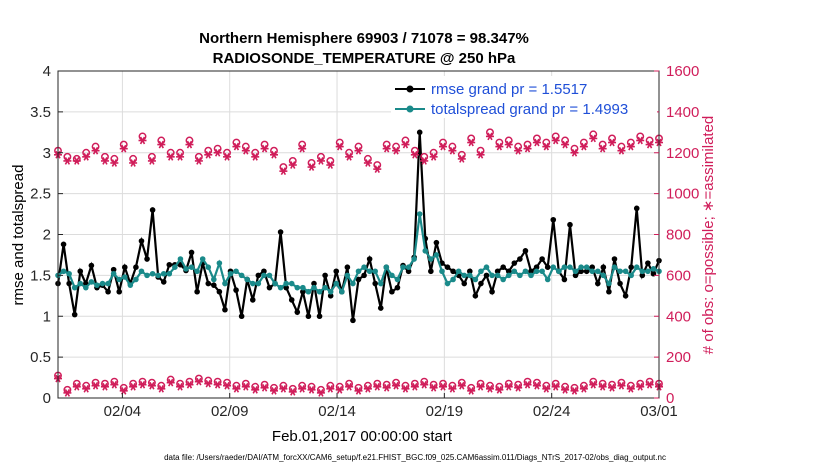  What do you see at coordinates (358, 253) in the screenshot?
I see `series-totalspread` at bounding box center [358, 253].